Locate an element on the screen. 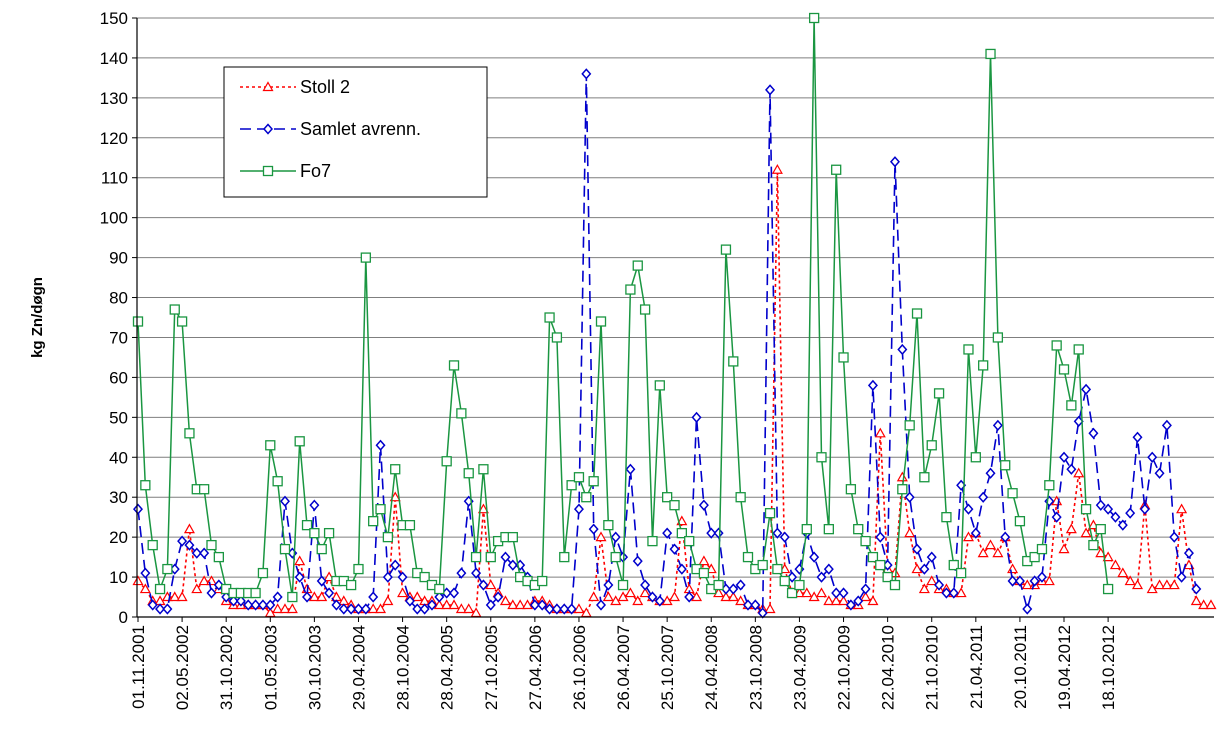 Image resolution: width=1217 pixels, height=733 pixels. y-tick-label: 0 is located at coordinates (123, 617).